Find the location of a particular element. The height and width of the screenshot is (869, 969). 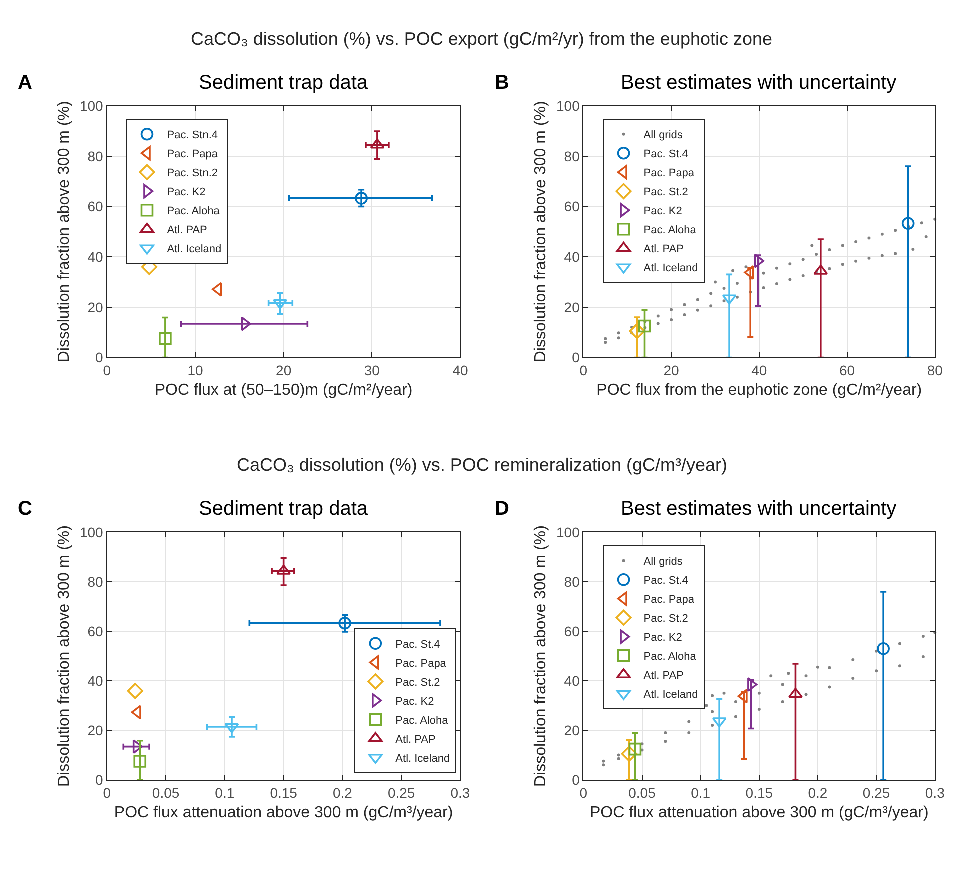

text: CaCO₃ dissolution (%) vs. POC remineralization (gC/m³/year) is located at coordinates (482, 465).